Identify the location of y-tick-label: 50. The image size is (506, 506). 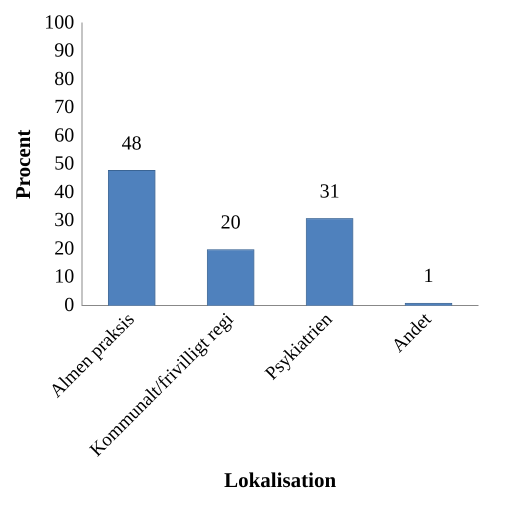
(64, 163).